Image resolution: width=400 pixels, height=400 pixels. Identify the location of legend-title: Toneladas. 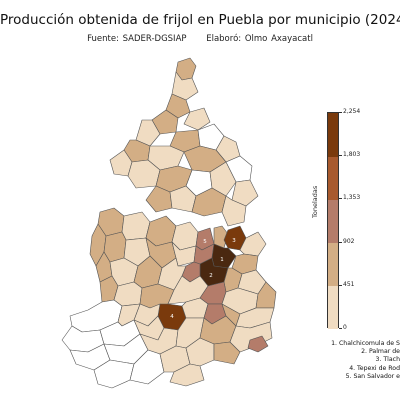
(315, 201).